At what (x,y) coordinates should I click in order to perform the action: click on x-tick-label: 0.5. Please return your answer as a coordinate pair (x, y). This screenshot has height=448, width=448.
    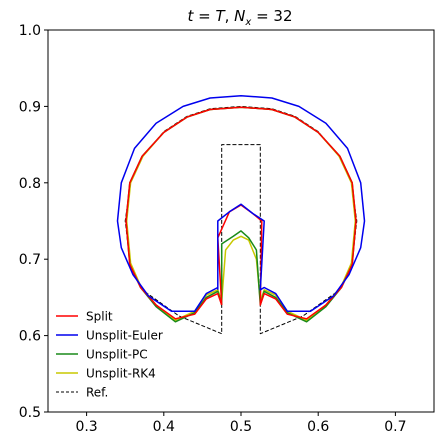
    Looking at the image, I should click on (241, 427).